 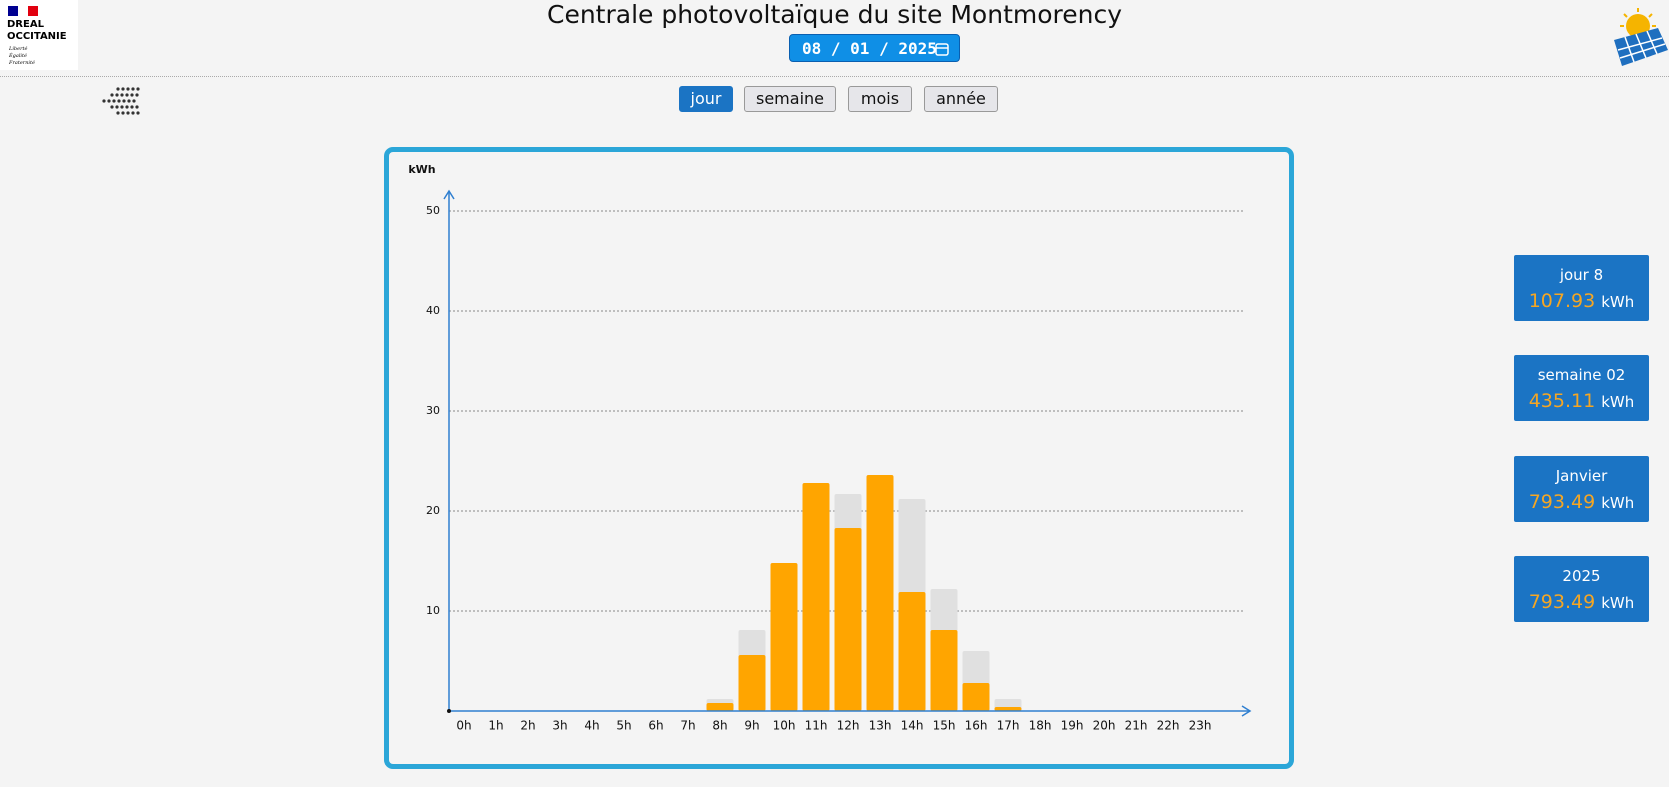 I want to click on x-tick-label: 22h, so click(x=1168, y=726).